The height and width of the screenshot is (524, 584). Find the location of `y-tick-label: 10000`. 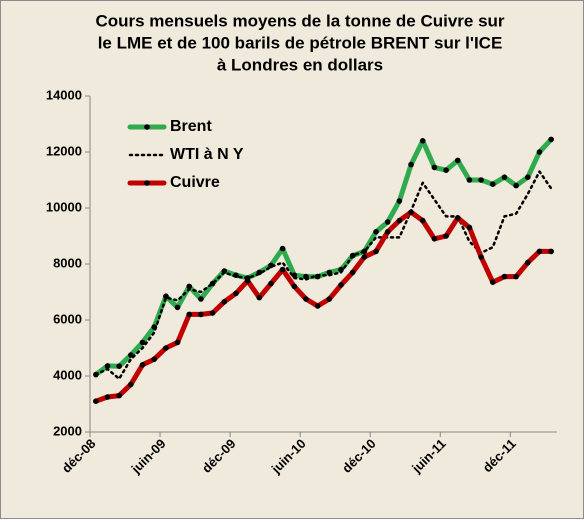

y-tick-label: 10000 is located at coordinates (64, 206).